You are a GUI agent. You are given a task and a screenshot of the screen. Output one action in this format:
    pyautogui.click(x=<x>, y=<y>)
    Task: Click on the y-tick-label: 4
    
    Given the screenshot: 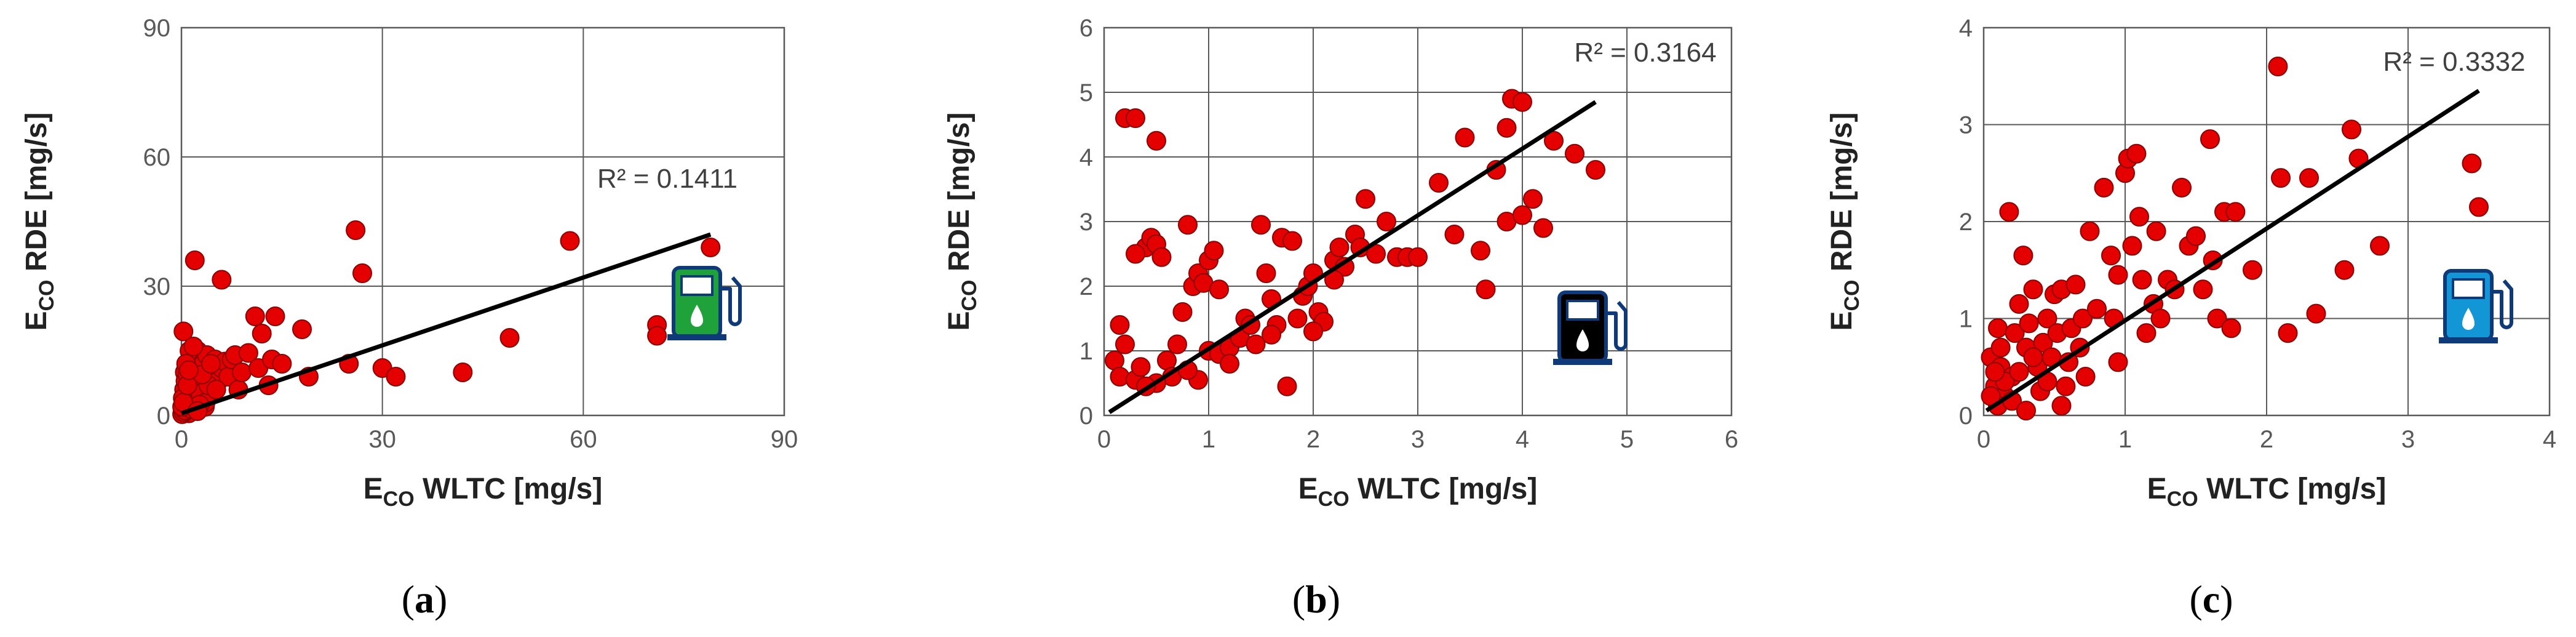 What is the action you would take?
    pyautogui.click(x=1966, y=28)
    